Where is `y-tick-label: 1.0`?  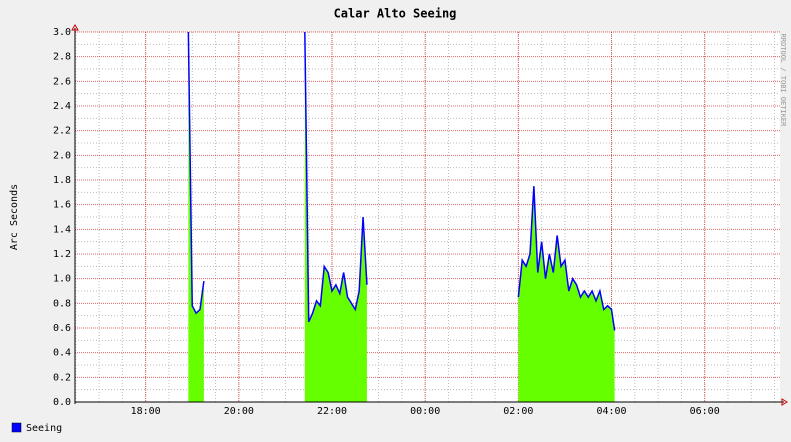 y-tick-label: 1.0 is located at coordinates (62, 279).